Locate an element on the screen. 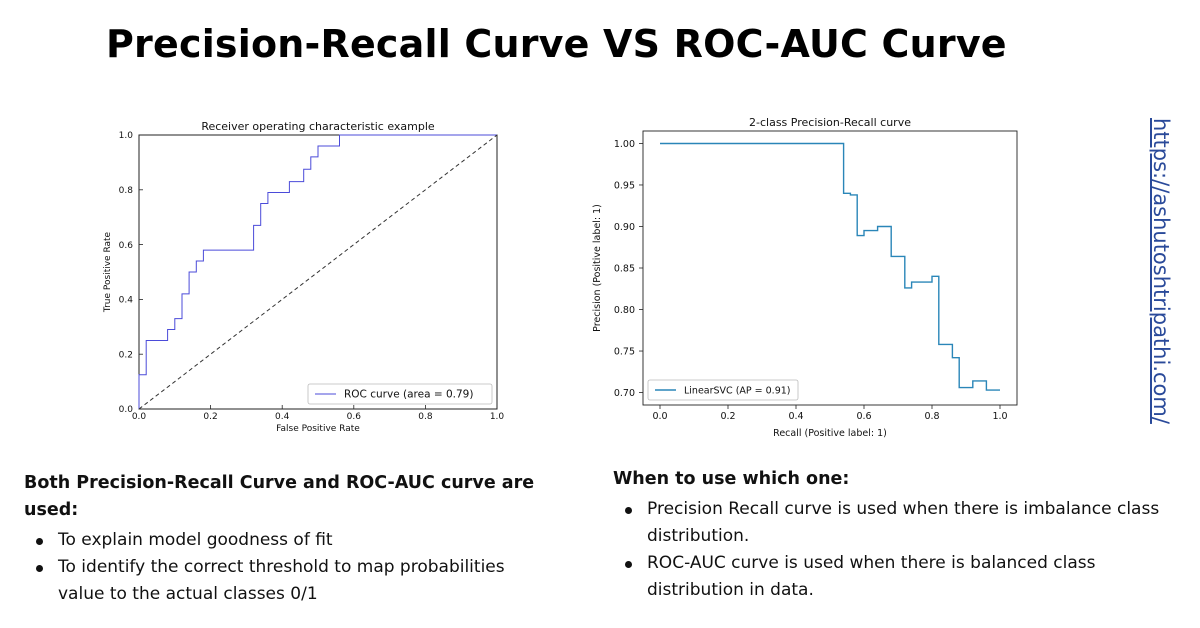 The width and height of the screenshot is (1200, 628). x-axis-label: False Positive Rate is located at coordinates (318, 429).